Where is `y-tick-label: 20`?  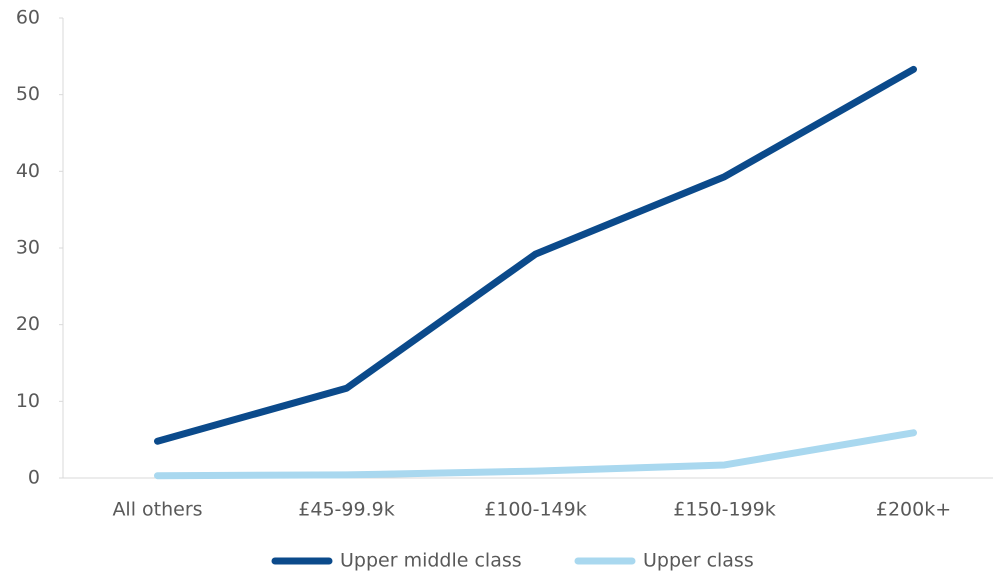
y-tick-label: 20 is located at coordinates (28, 324).